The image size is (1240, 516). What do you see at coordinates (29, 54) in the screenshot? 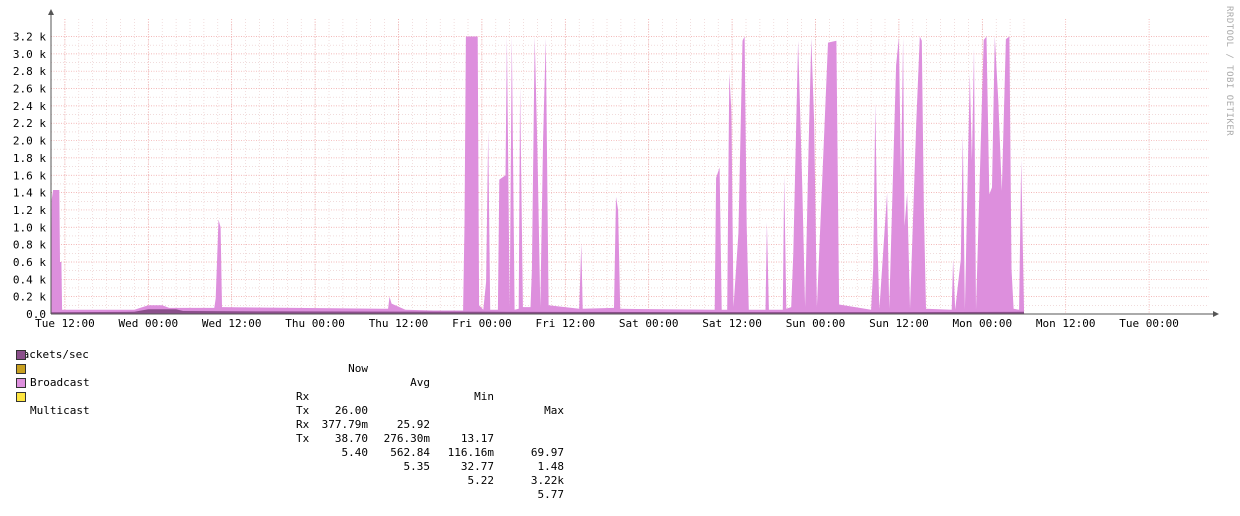
I see `y-tick-label: 3.0 k` at bounding box center [29, 54].